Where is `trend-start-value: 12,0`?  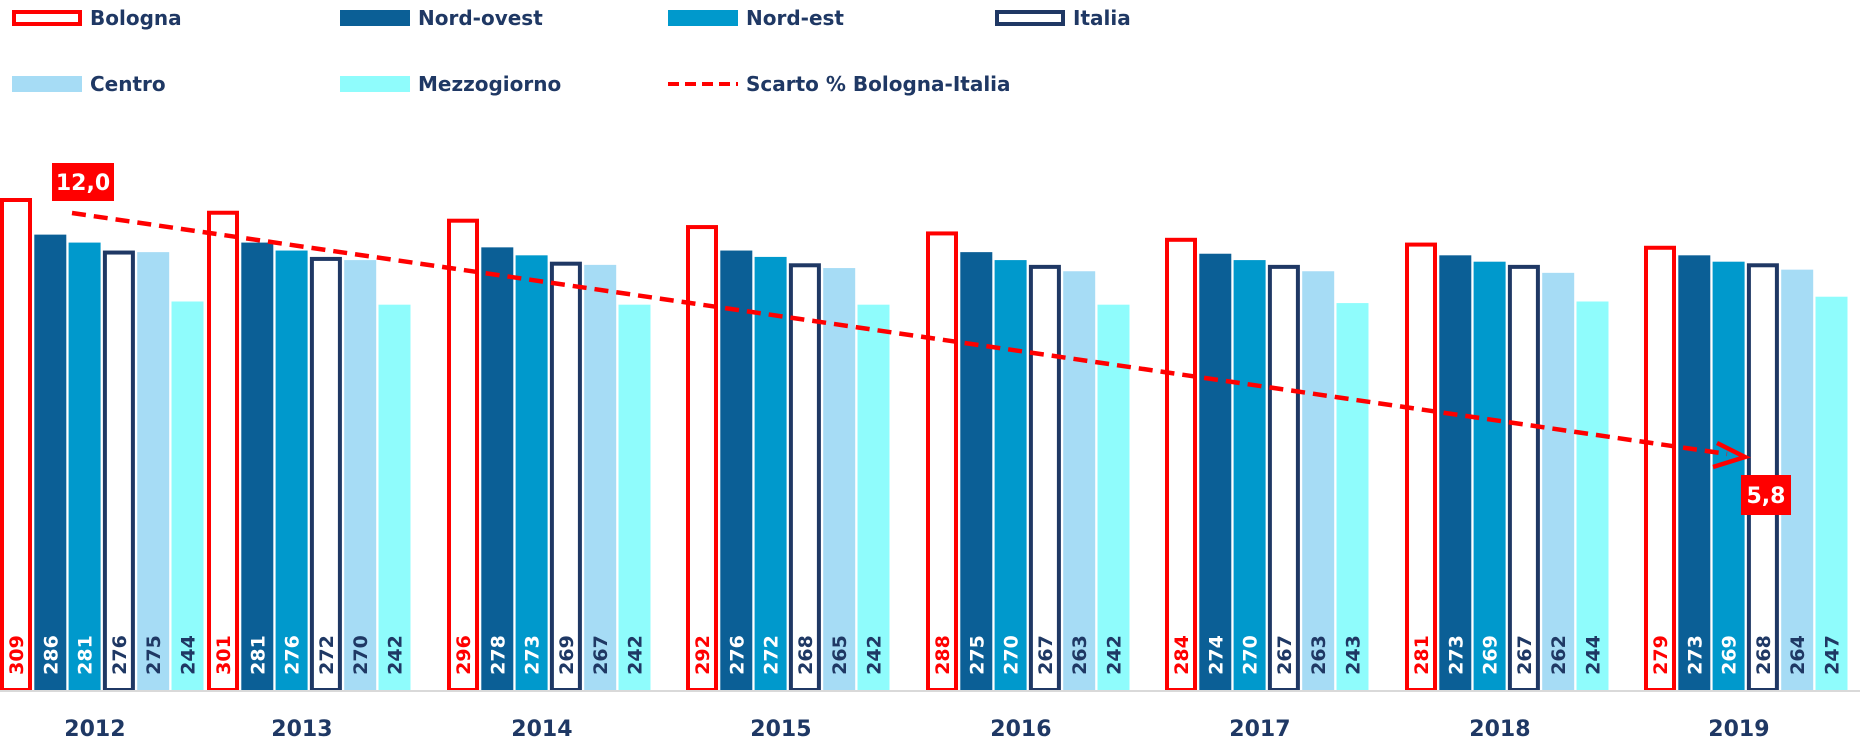
trend-start-value: 12,0 is located at coordinates (83, 183).